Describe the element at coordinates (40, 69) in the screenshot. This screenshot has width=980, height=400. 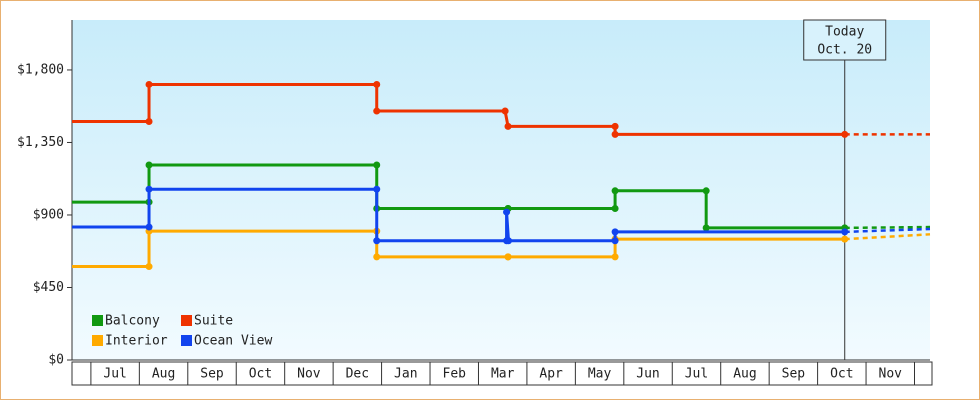
I see `y-tick-label: $1,800` at that location.